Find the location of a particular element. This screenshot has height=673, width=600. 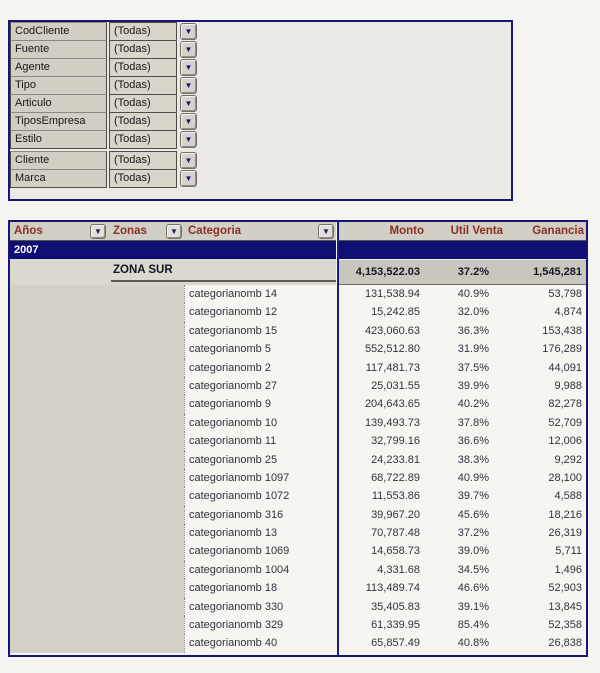

column-header-categoria: Categoria is located at coordinates (215, 231).